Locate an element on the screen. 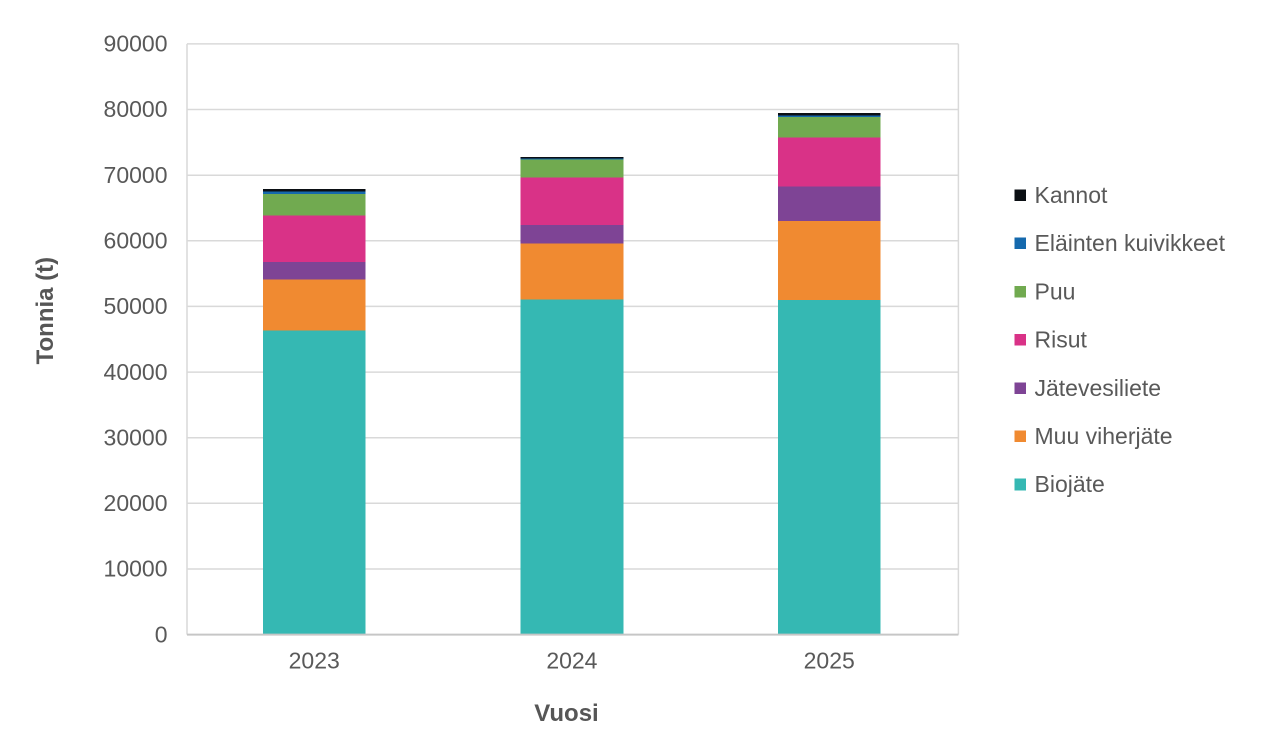 This screenshot has width=1280, height=746. svg-text: Risut is located at coordinates (1061, 340).